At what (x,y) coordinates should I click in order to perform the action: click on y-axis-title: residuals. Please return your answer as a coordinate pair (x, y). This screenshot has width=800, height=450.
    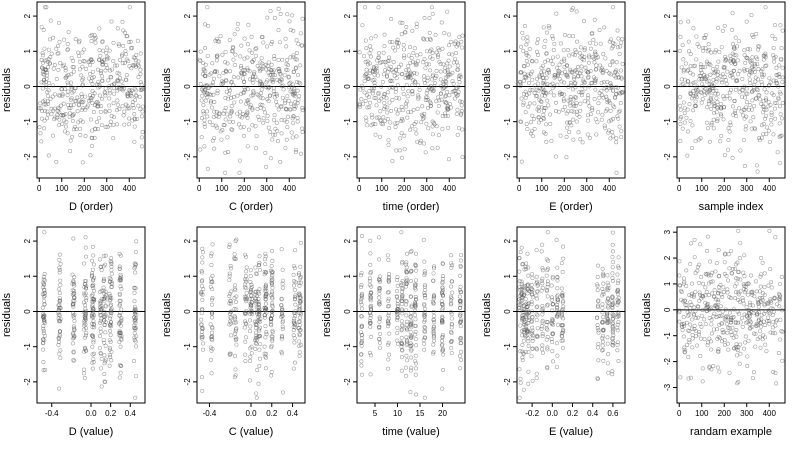
    Looking at the image, I should click on (647, 314).